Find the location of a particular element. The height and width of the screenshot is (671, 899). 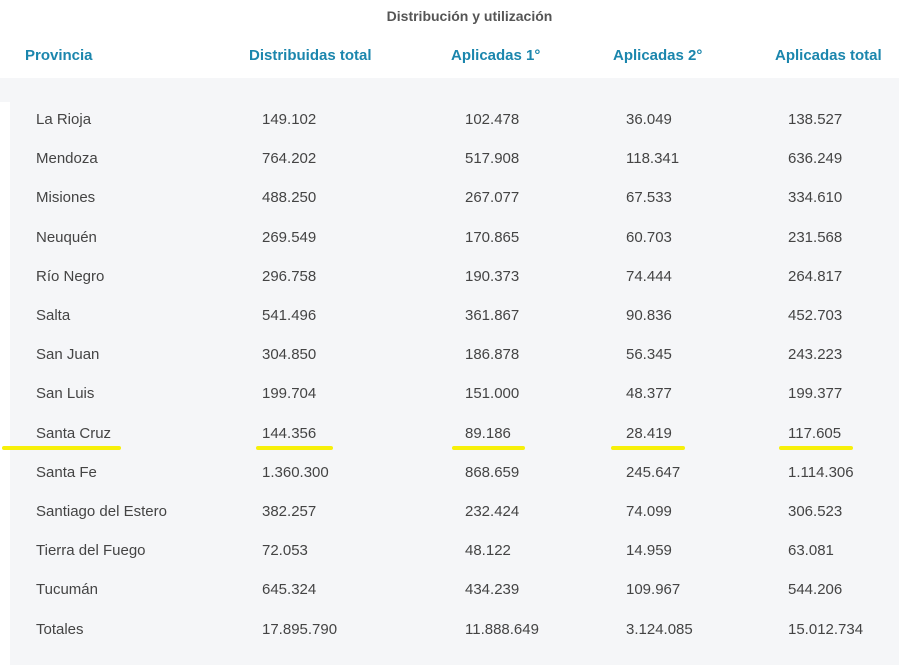

table-row: San Luis 199.704 151.000 48.377 199.377 is located at coordinates (454, 395).